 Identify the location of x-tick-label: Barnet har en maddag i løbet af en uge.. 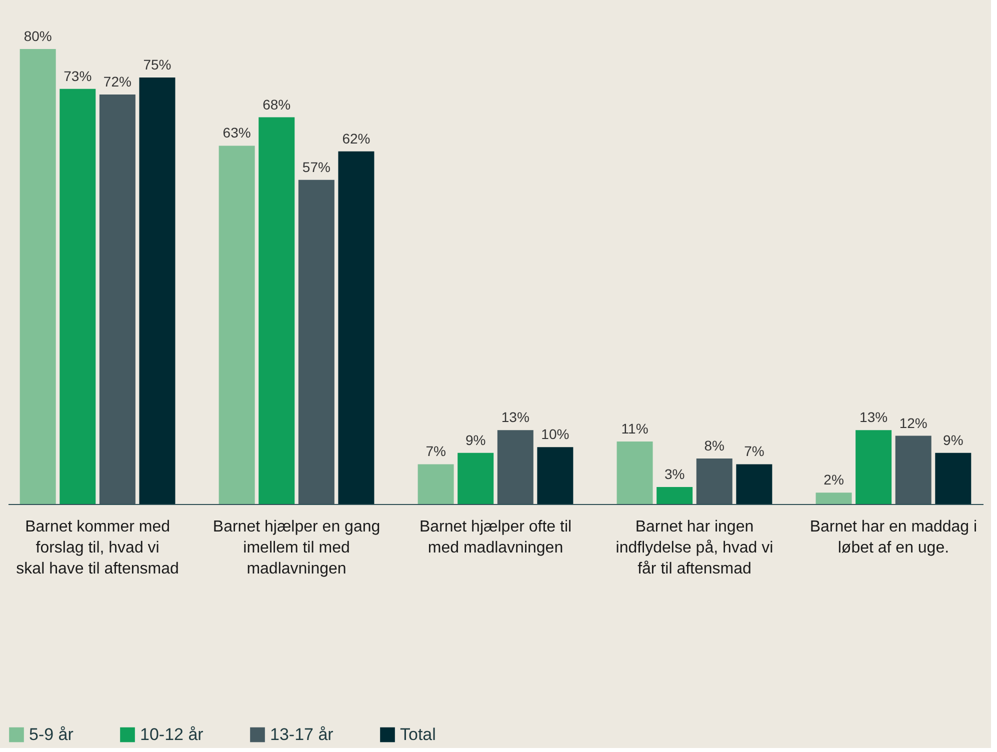
(894, 537).